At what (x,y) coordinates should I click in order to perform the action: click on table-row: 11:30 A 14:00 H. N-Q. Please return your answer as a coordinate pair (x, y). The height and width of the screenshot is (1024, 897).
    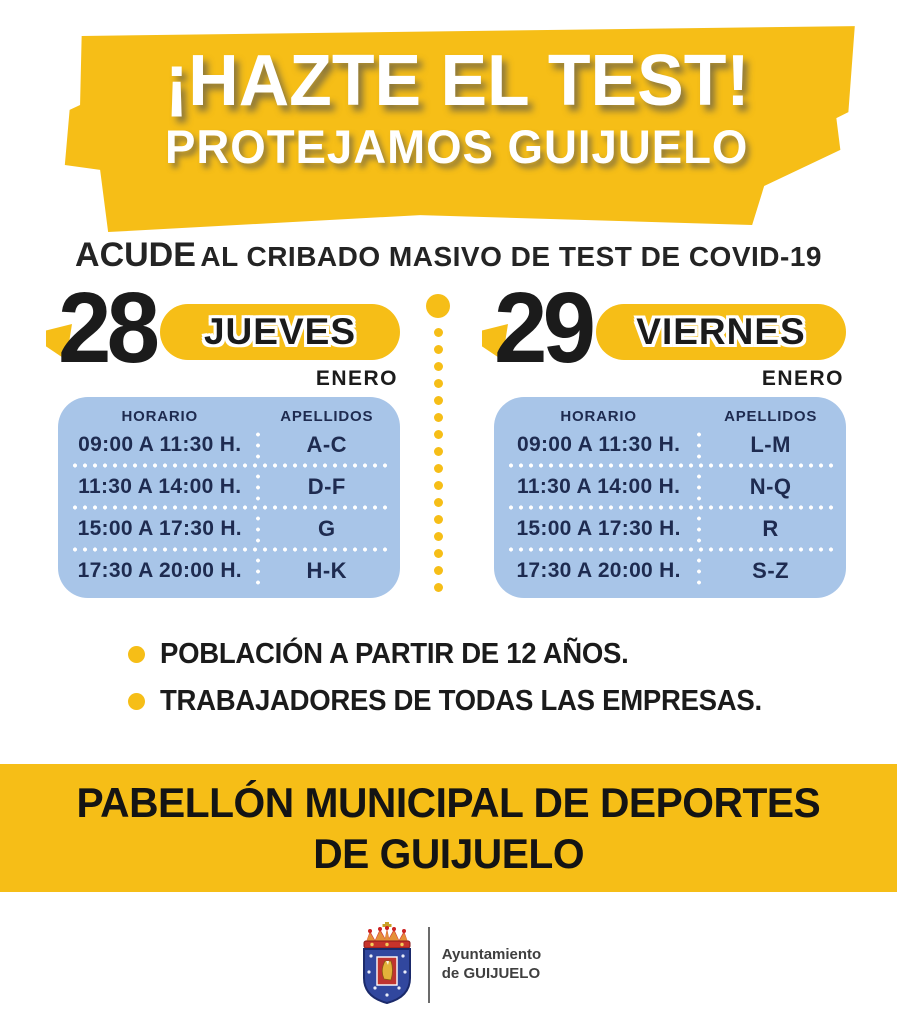
    Looking at the image, I should click on (670, 486).